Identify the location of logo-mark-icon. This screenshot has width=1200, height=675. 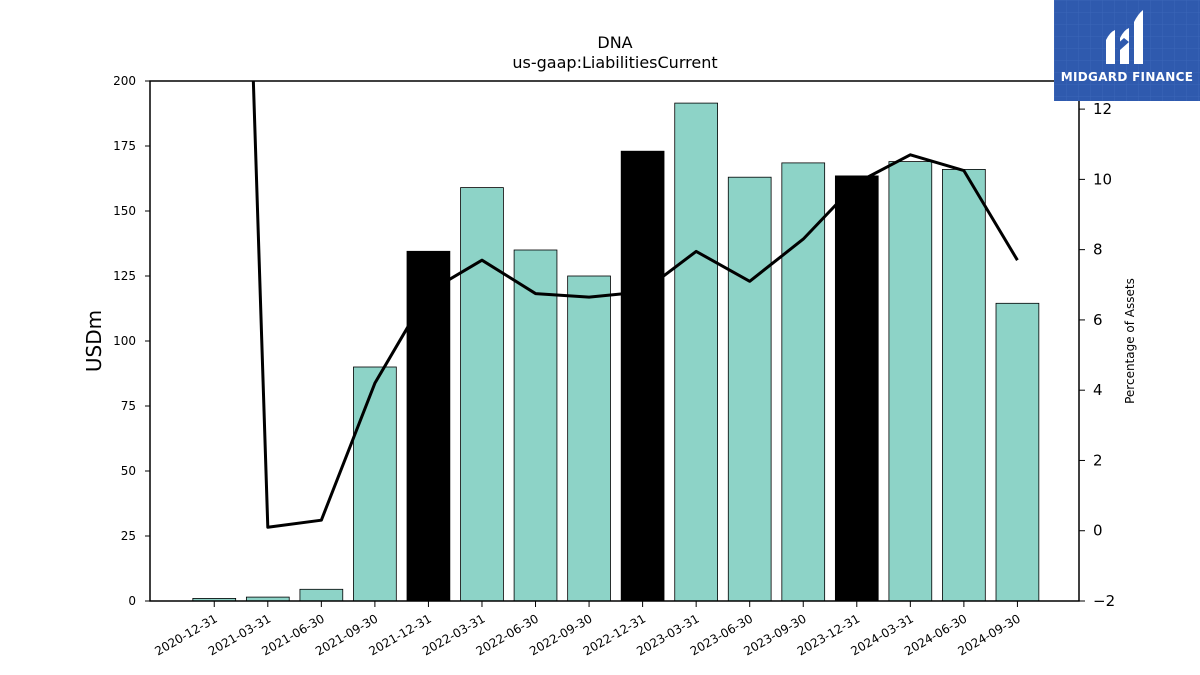
(1124, 37).